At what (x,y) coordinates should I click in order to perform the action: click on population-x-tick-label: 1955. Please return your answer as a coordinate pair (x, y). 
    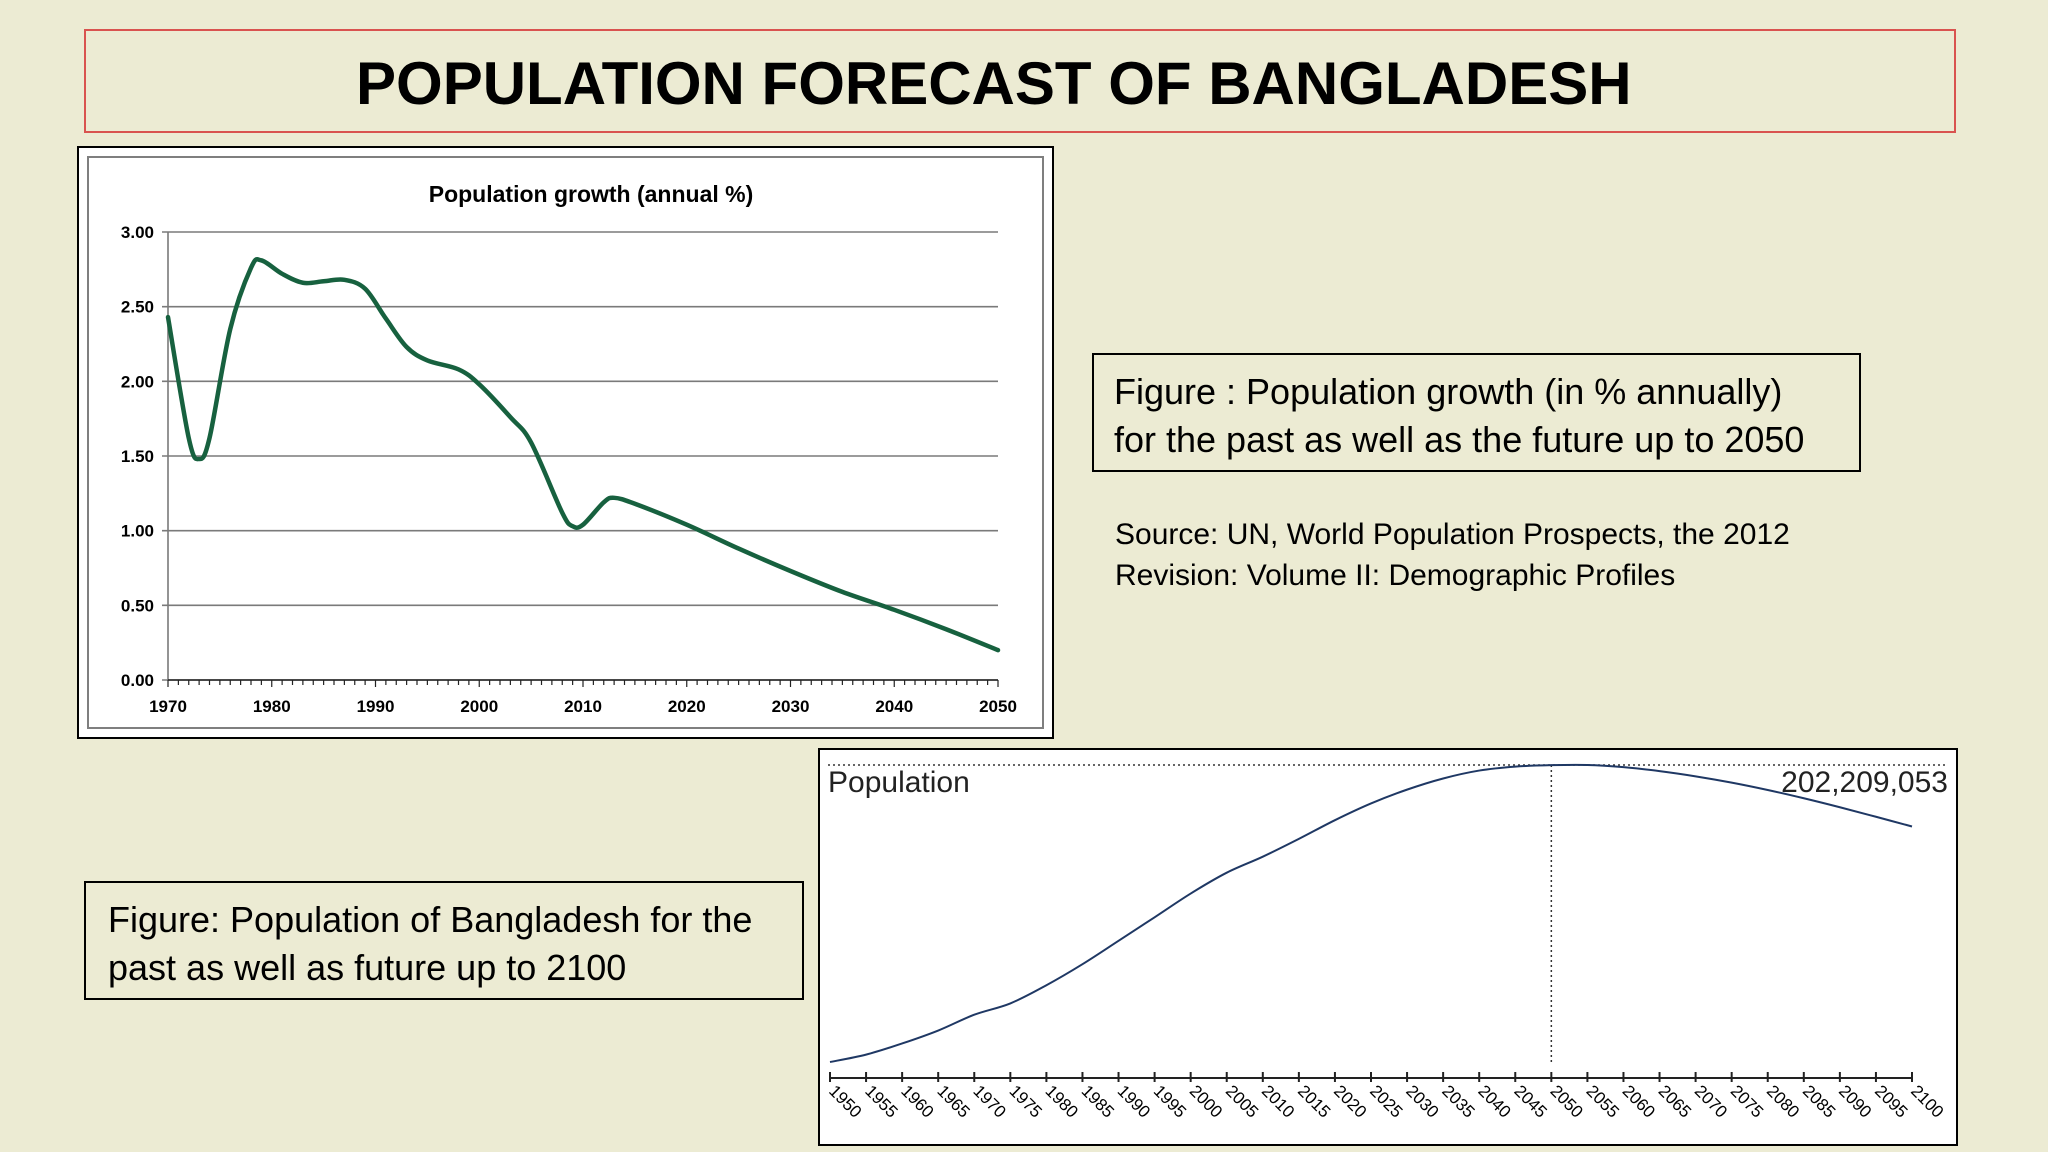
    Looking at the image, I should click on (881, 1101).